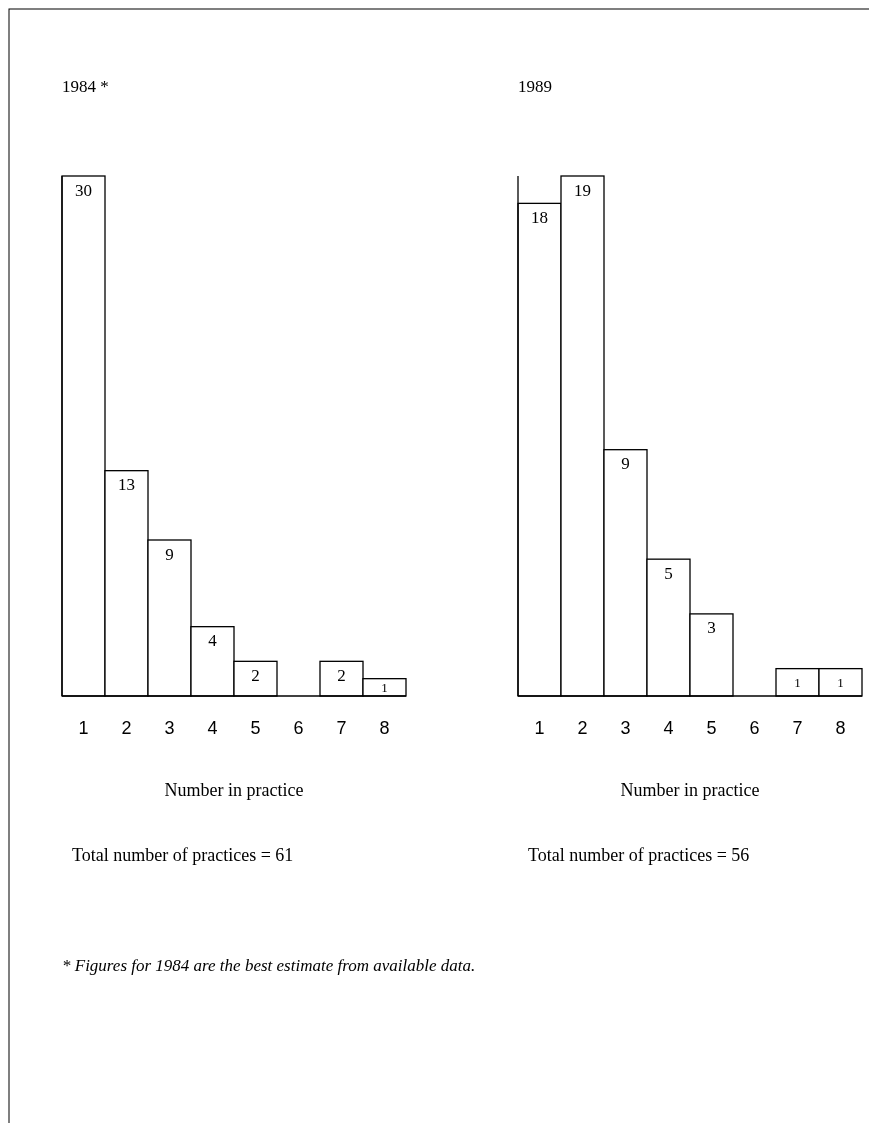 The height and width of the screenshot is (1131, 877). Describe the element at coordinates (539, 217) in the screenshot. I see `data-label: 18` at that location.